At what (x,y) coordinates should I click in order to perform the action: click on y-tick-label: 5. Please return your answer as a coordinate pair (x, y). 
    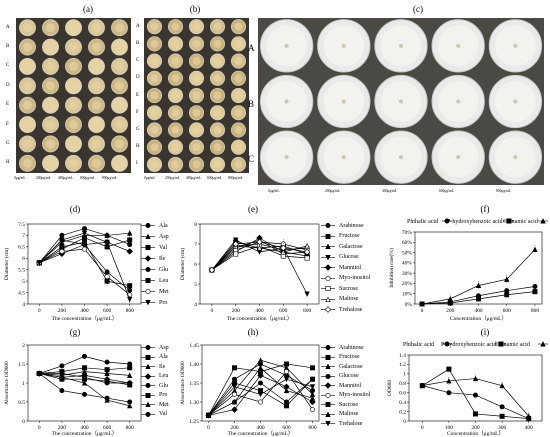
    Looking at the image, I should click on (195, 285).